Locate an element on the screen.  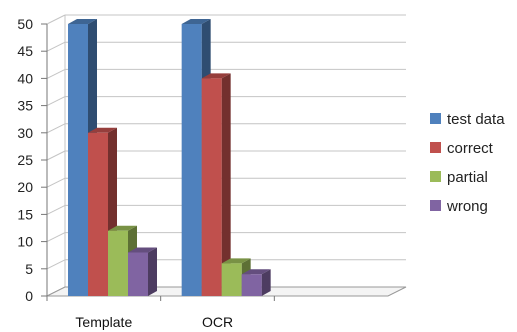
y-tick-label: 30 is located at coordinates (25, 133).